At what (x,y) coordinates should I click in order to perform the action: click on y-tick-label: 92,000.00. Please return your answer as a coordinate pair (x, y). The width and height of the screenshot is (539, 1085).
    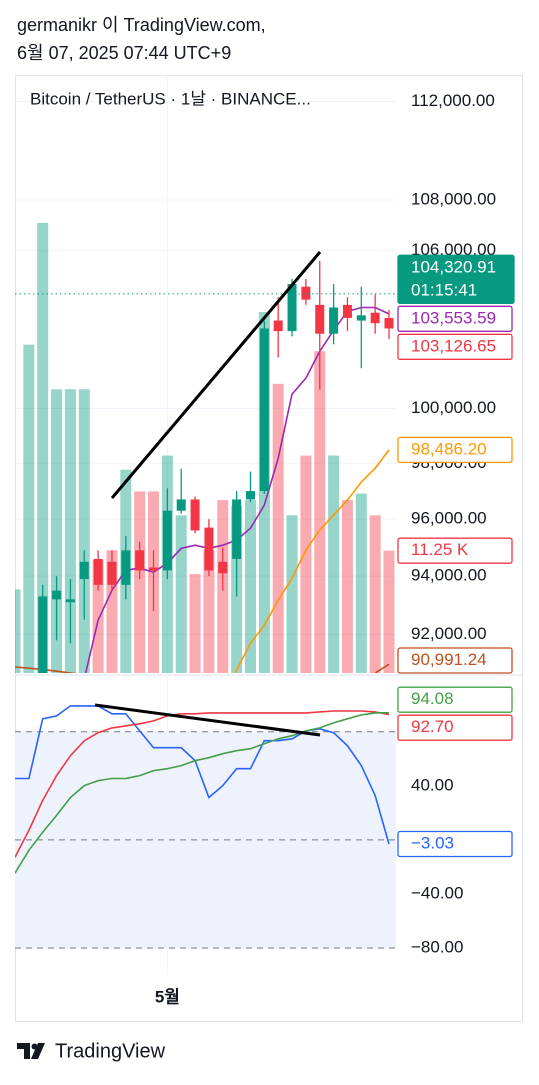
    Looking at the image, I should click on (449, 633).